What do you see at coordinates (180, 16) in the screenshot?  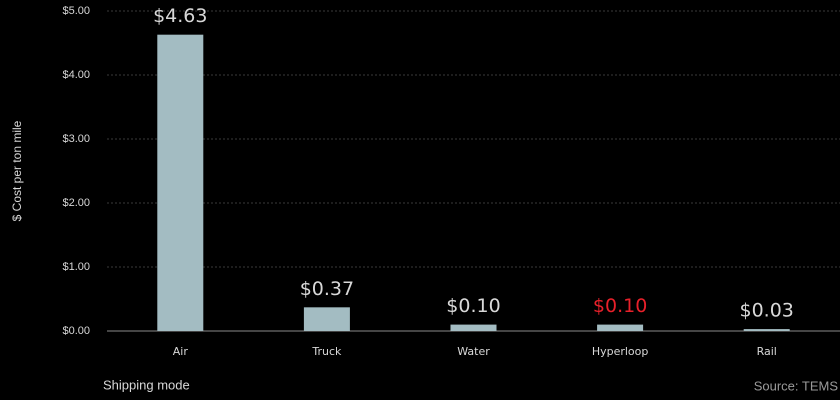 I see `data-label: $4.63` at bounding box center [180, 16].